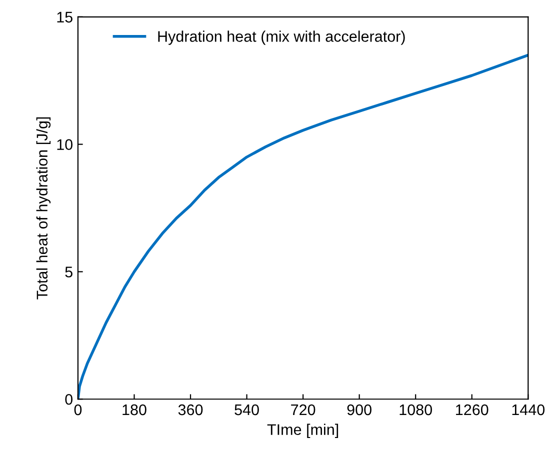 Image resolution: width=549 pixels, height=469 pixels. Describe the element at coordinates (134, 410) in the screenshot. I see `x-tick-label: 180` at that location.